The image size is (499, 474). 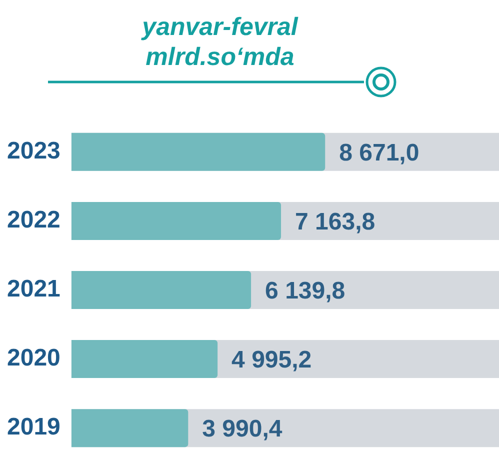 What do you see at coordinates (242, 429) in the screenshot?
I see `data-label: 3 990,4` at bounding box center [242, 429].